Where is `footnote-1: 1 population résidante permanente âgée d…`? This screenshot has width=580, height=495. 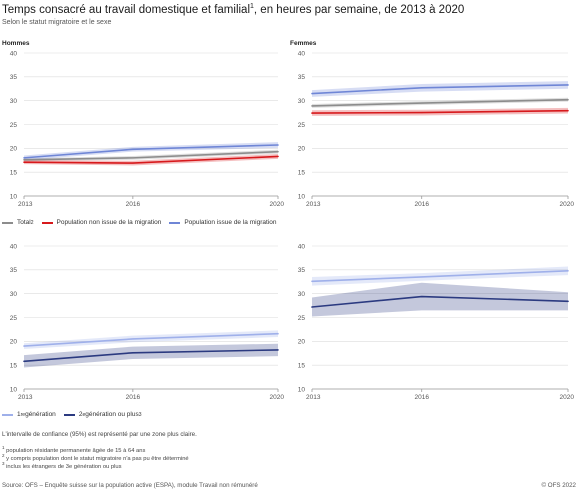 footnote-1: 1 population résidante permanente âgée d… is located at coordinates (74, 449).